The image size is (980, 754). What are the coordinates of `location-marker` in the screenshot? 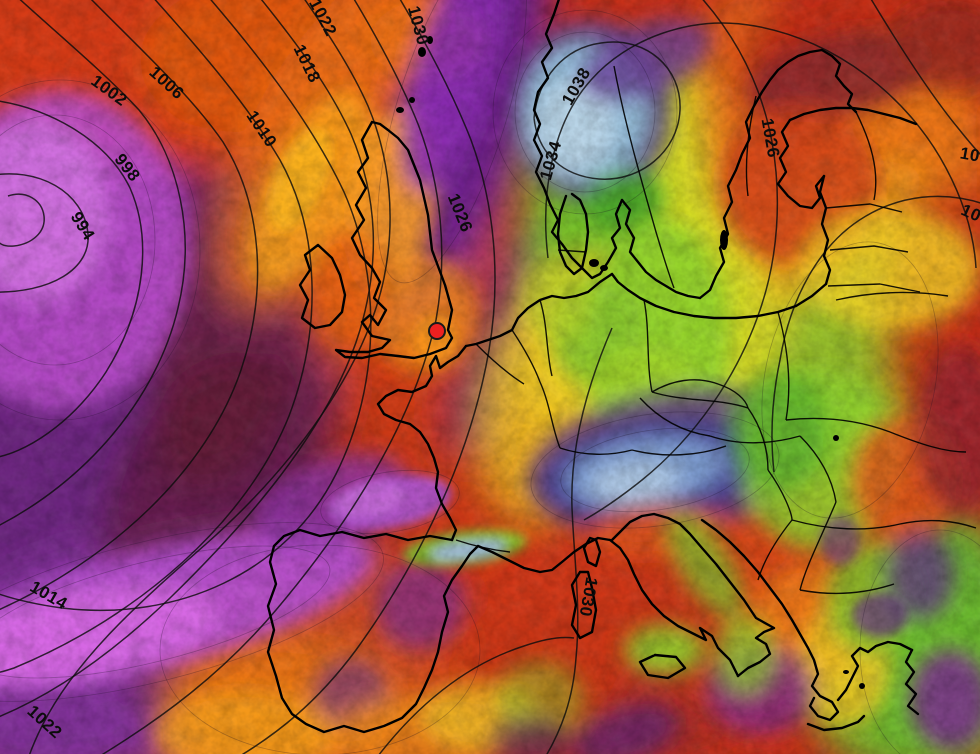 It's located at (437, 331).